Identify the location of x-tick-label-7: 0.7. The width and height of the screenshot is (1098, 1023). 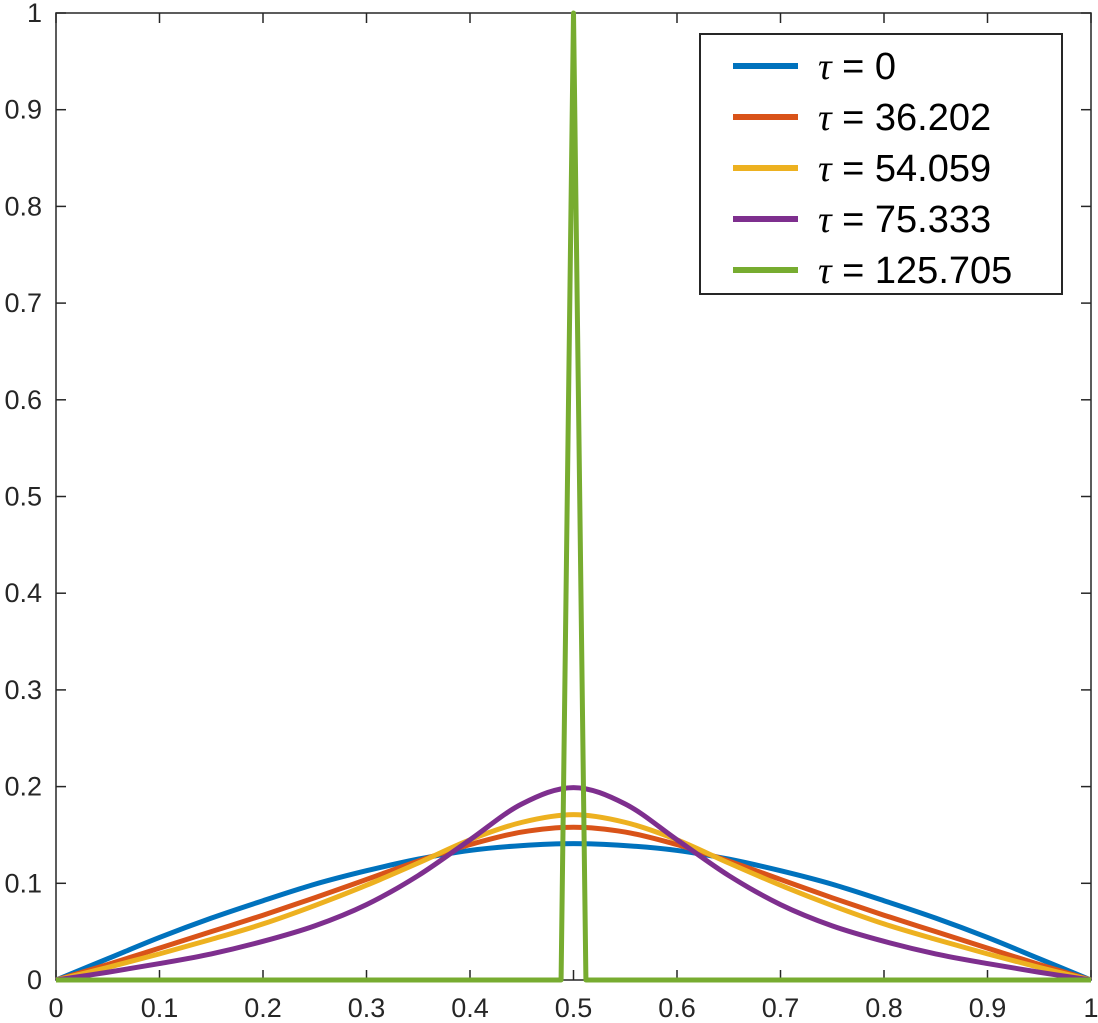
(781, 1008).